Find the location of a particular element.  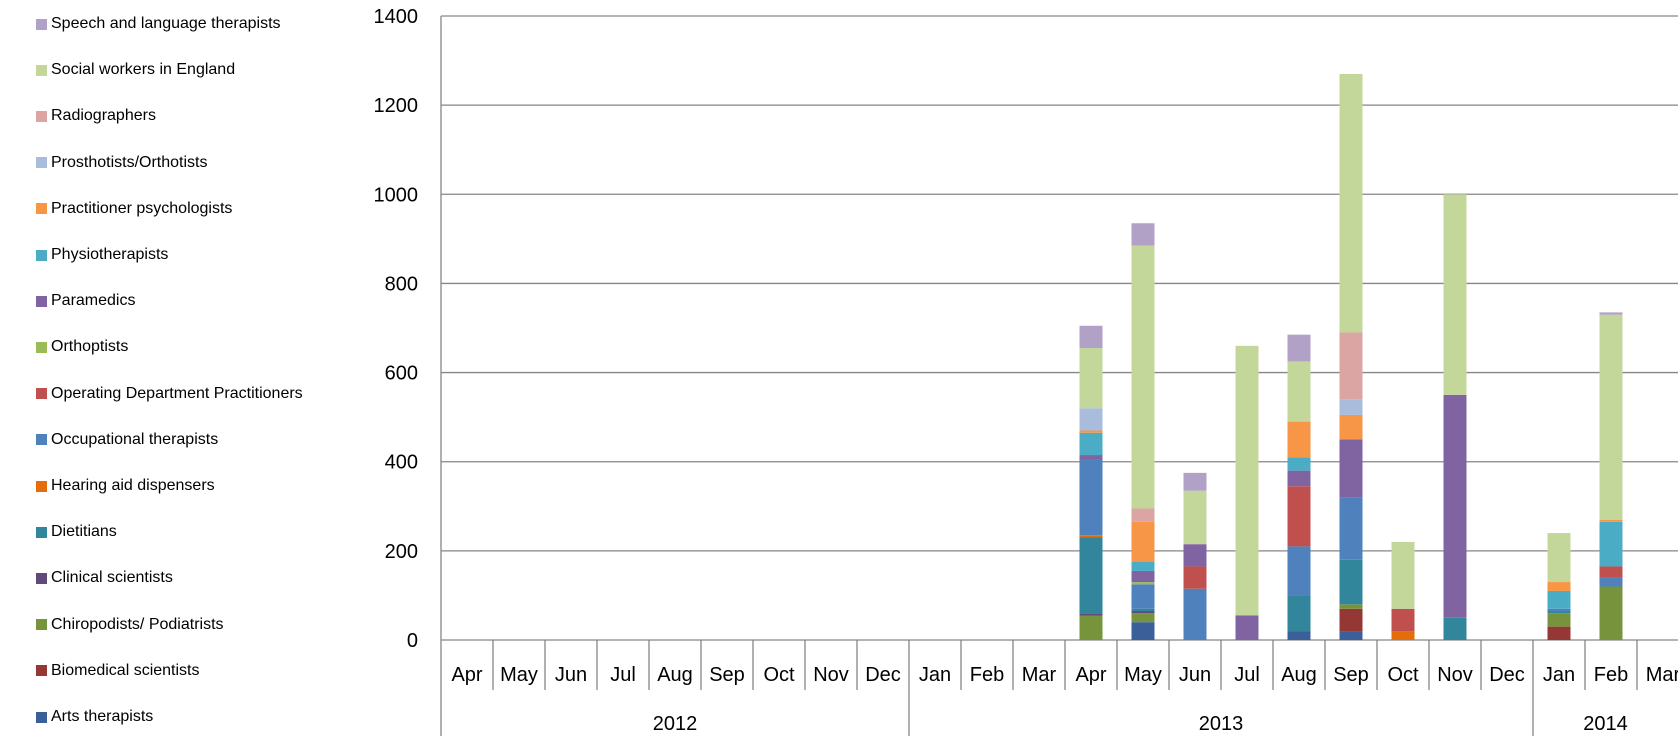

legend-label: Physiotherapists is located at coordinates (110, 254).